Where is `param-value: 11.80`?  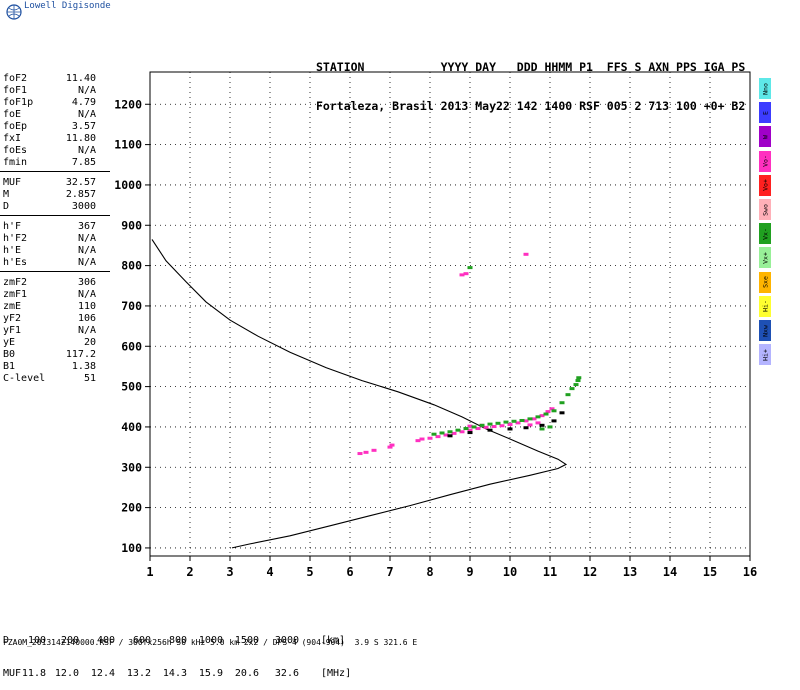
param-value: 11.80 is located at coordinates (80, 138).